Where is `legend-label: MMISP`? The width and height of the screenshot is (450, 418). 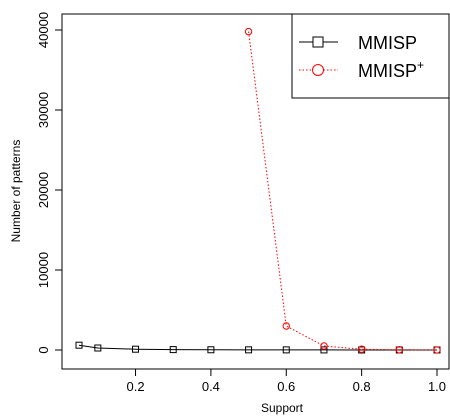 legend-label: MMISP is located at coordinates (387, 43).